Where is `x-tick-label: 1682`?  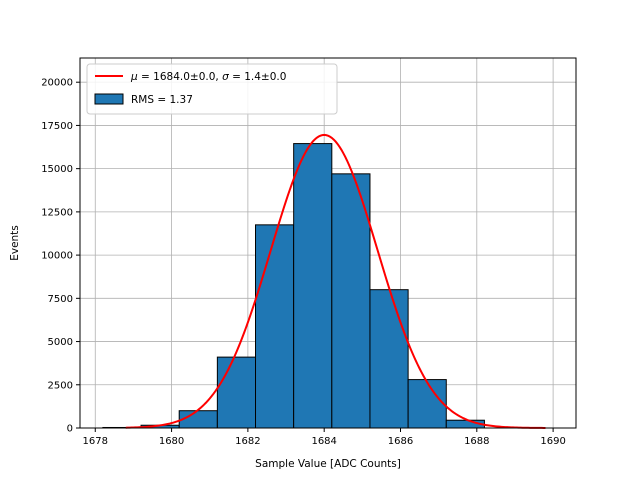 x-tick-label: 1682 is located at coordinates (247, 441).